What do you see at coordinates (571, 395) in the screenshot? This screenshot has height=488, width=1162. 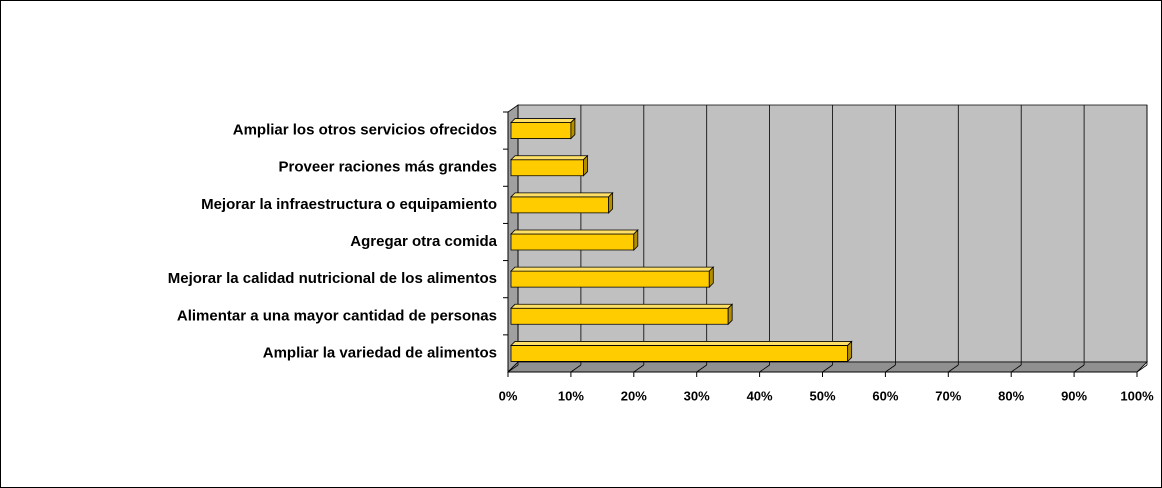 I see `x-tick-label: 10%` at bounding box center [571, 395].